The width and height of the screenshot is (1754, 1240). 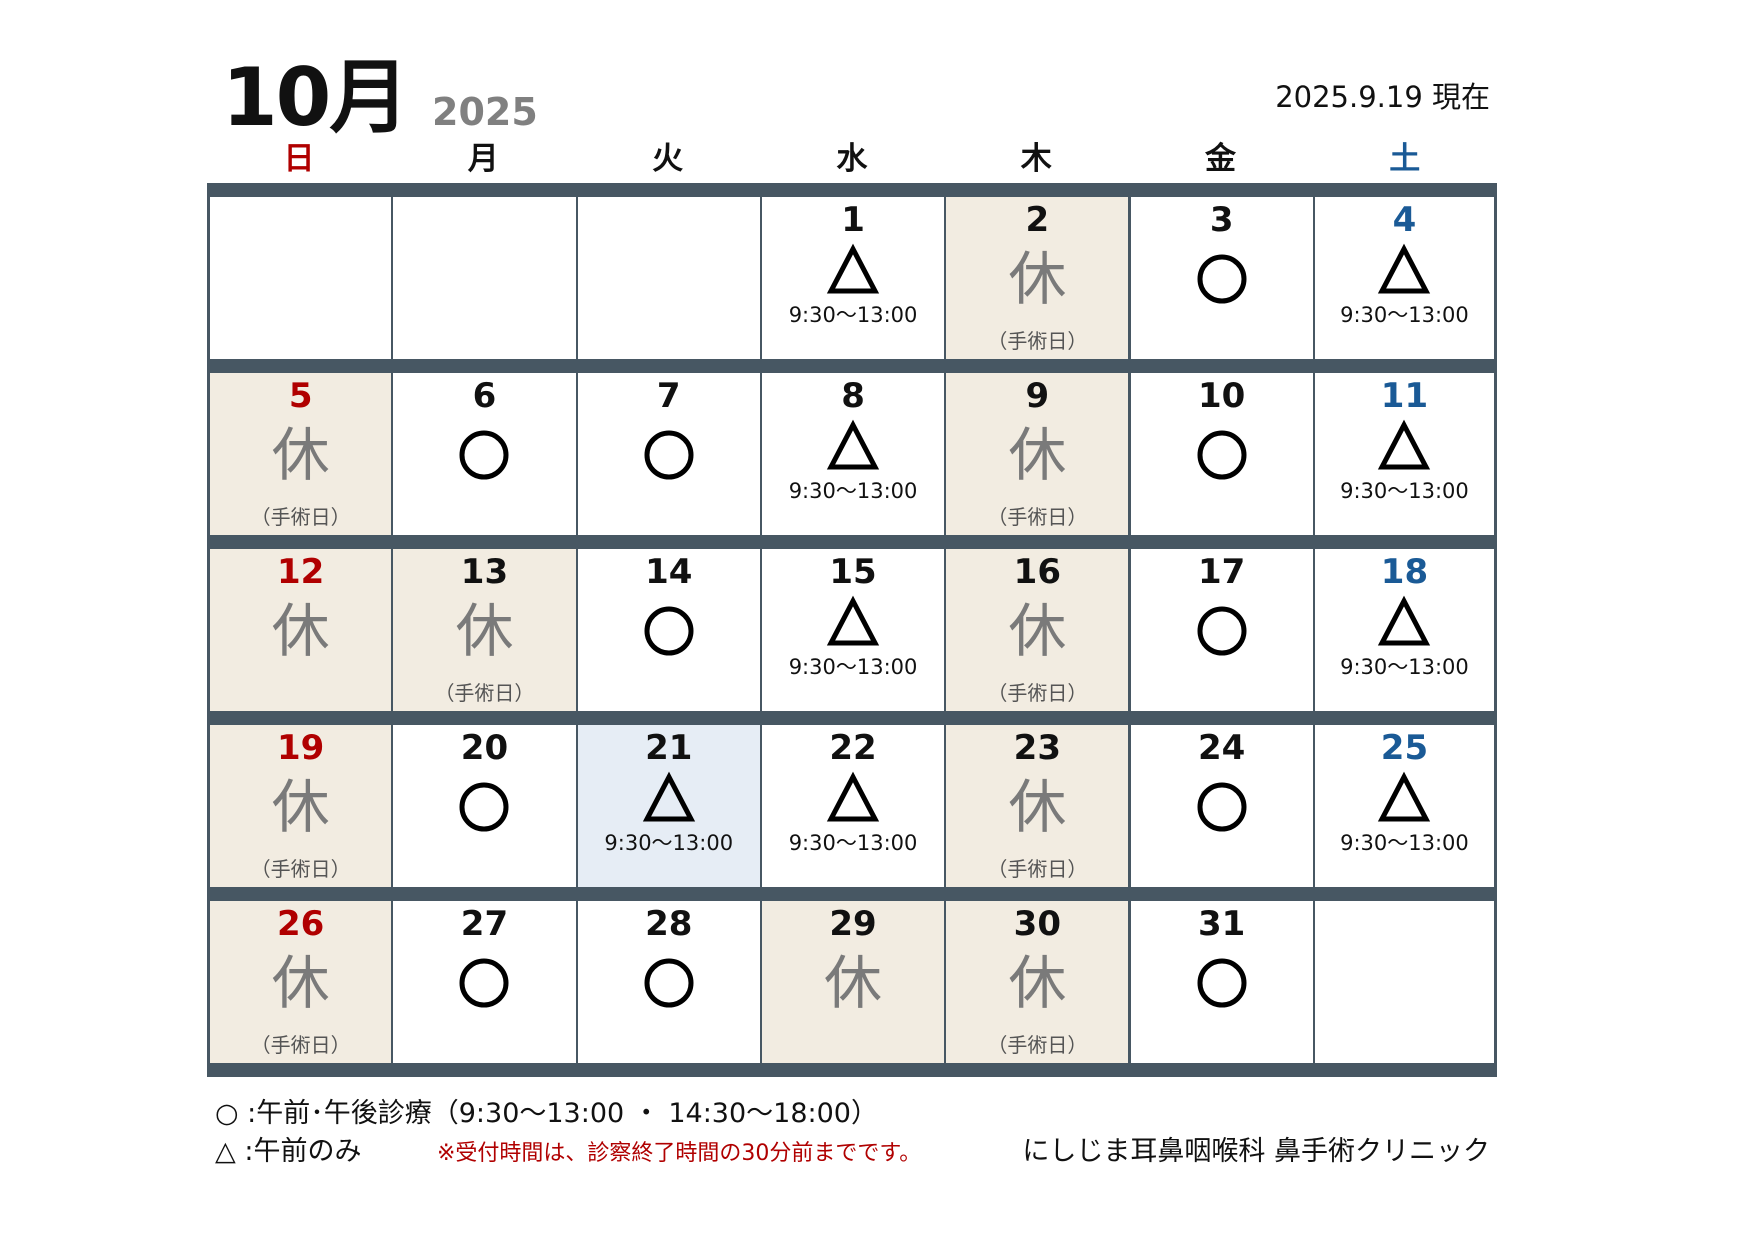 I want to click on day-number: 19, so click(x=300, y=748).